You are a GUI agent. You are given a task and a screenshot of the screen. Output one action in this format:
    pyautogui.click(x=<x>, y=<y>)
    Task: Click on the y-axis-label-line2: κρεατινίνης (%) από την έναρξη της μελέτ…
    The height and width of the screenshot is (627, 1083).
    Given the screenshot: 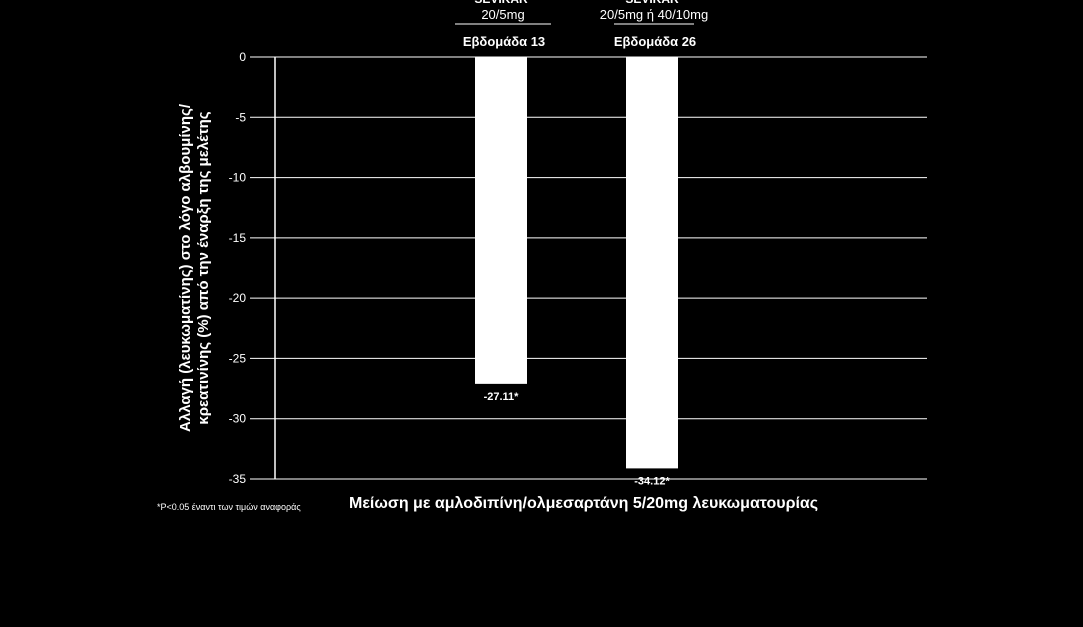 What is the action you would take?
    pyautogui.click(x=203, y=267)
    